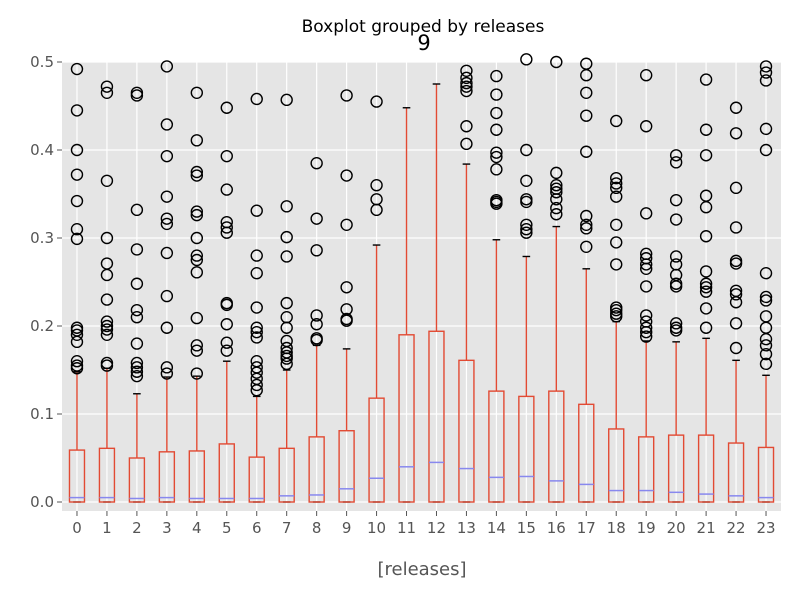 This screenshot has height=594, width=797. What do you see at coordinates (424, 524) in the screenshot?
I see `x-axis-ticks: 0 1 2 3 4 5 6 7 8 9 10 11 12 13 14 15 16 17 18 19 20 21 22 23` at bounding box center [424, 524].